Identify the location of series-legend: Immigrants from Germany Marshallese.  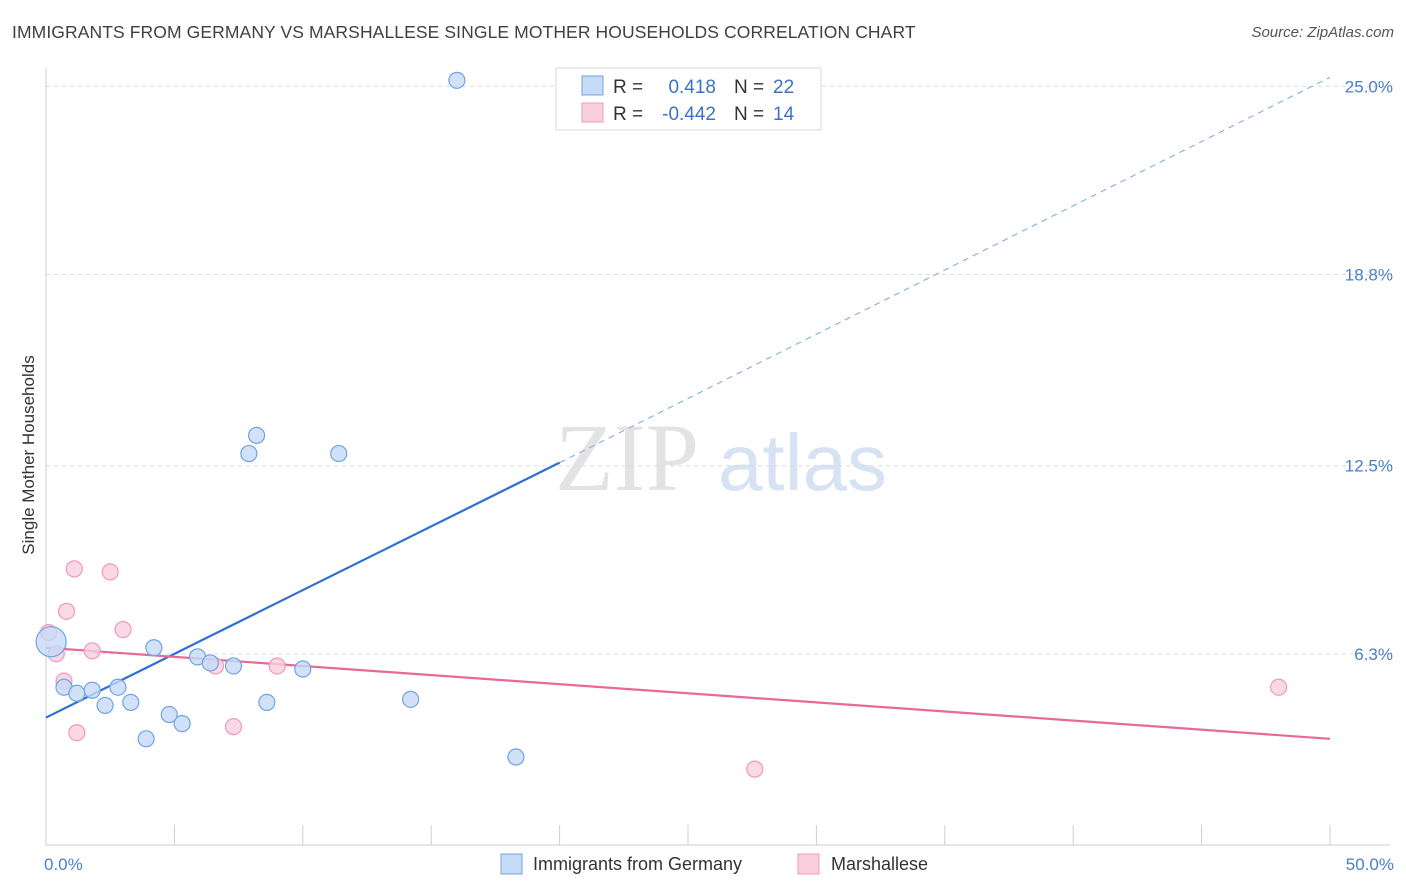
(714, 864).